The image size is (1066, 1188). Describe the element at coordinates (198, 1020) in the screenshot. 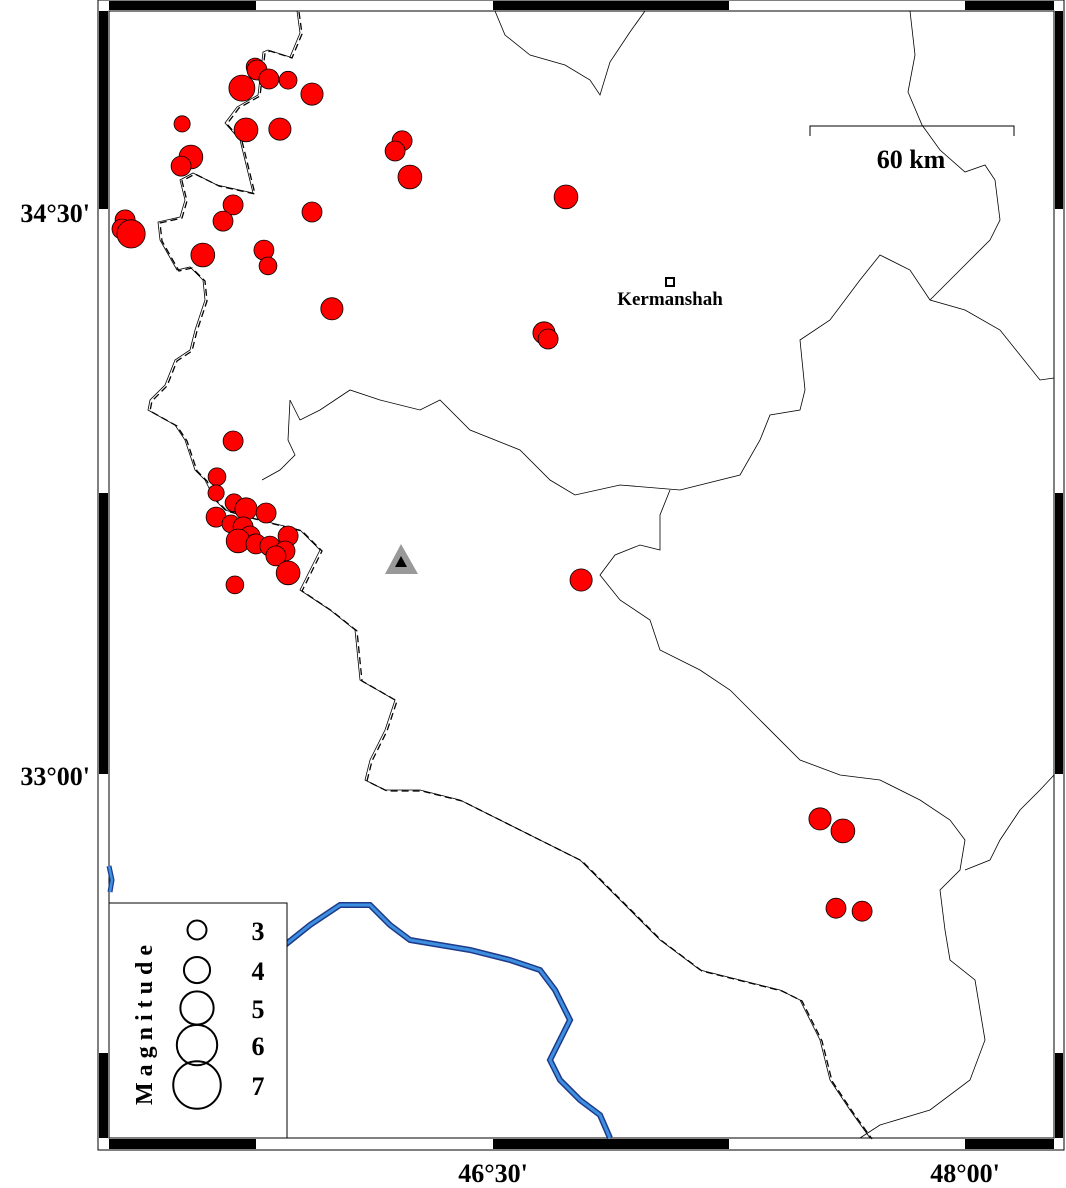

I see `magnitude-legend: Magnitude 3 4 5 6 7` at that location.